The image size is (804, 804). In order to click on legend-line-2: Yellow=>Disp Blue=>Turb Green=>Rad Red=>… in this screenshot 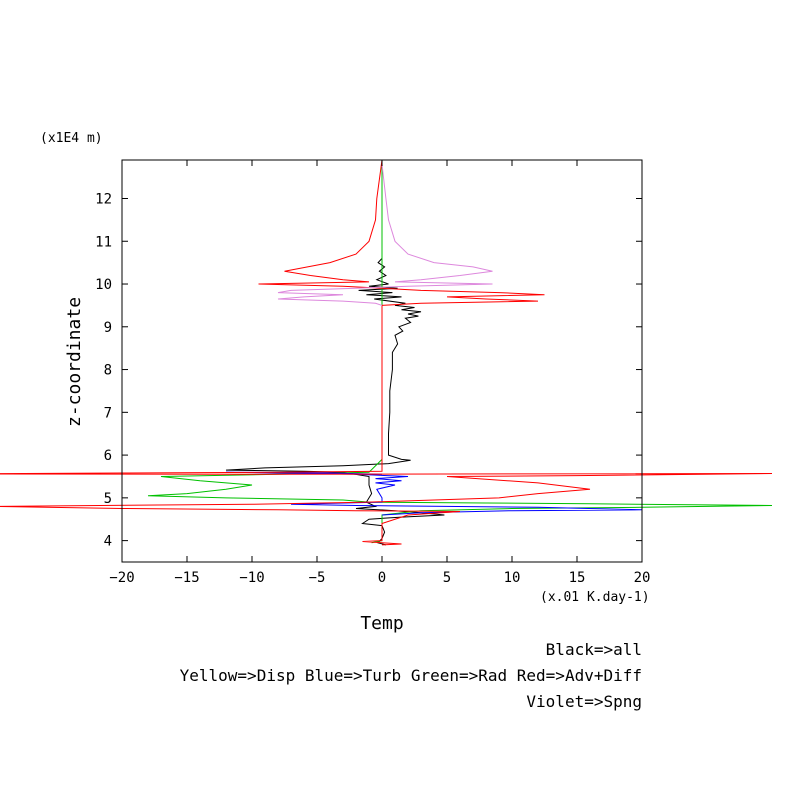, I will do `click(411, 675)`.